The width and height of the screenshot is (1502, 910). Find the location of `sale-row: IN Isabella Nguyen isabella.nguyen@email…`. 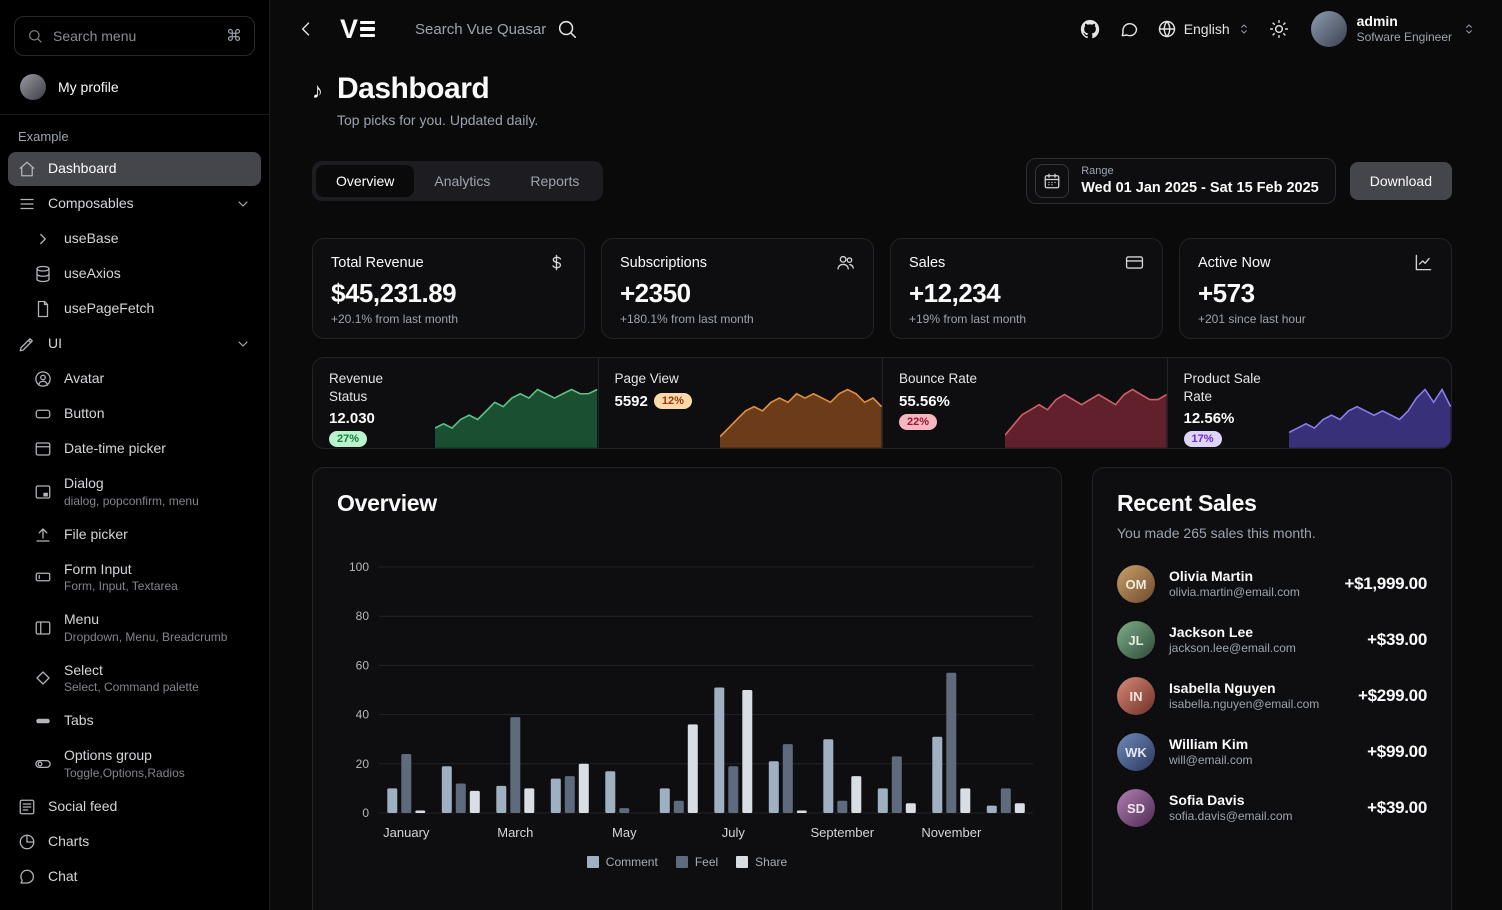

sale-row: IN Isabella Nguyen isabella.nguyen@email… is located at coordinates (1272, 696).